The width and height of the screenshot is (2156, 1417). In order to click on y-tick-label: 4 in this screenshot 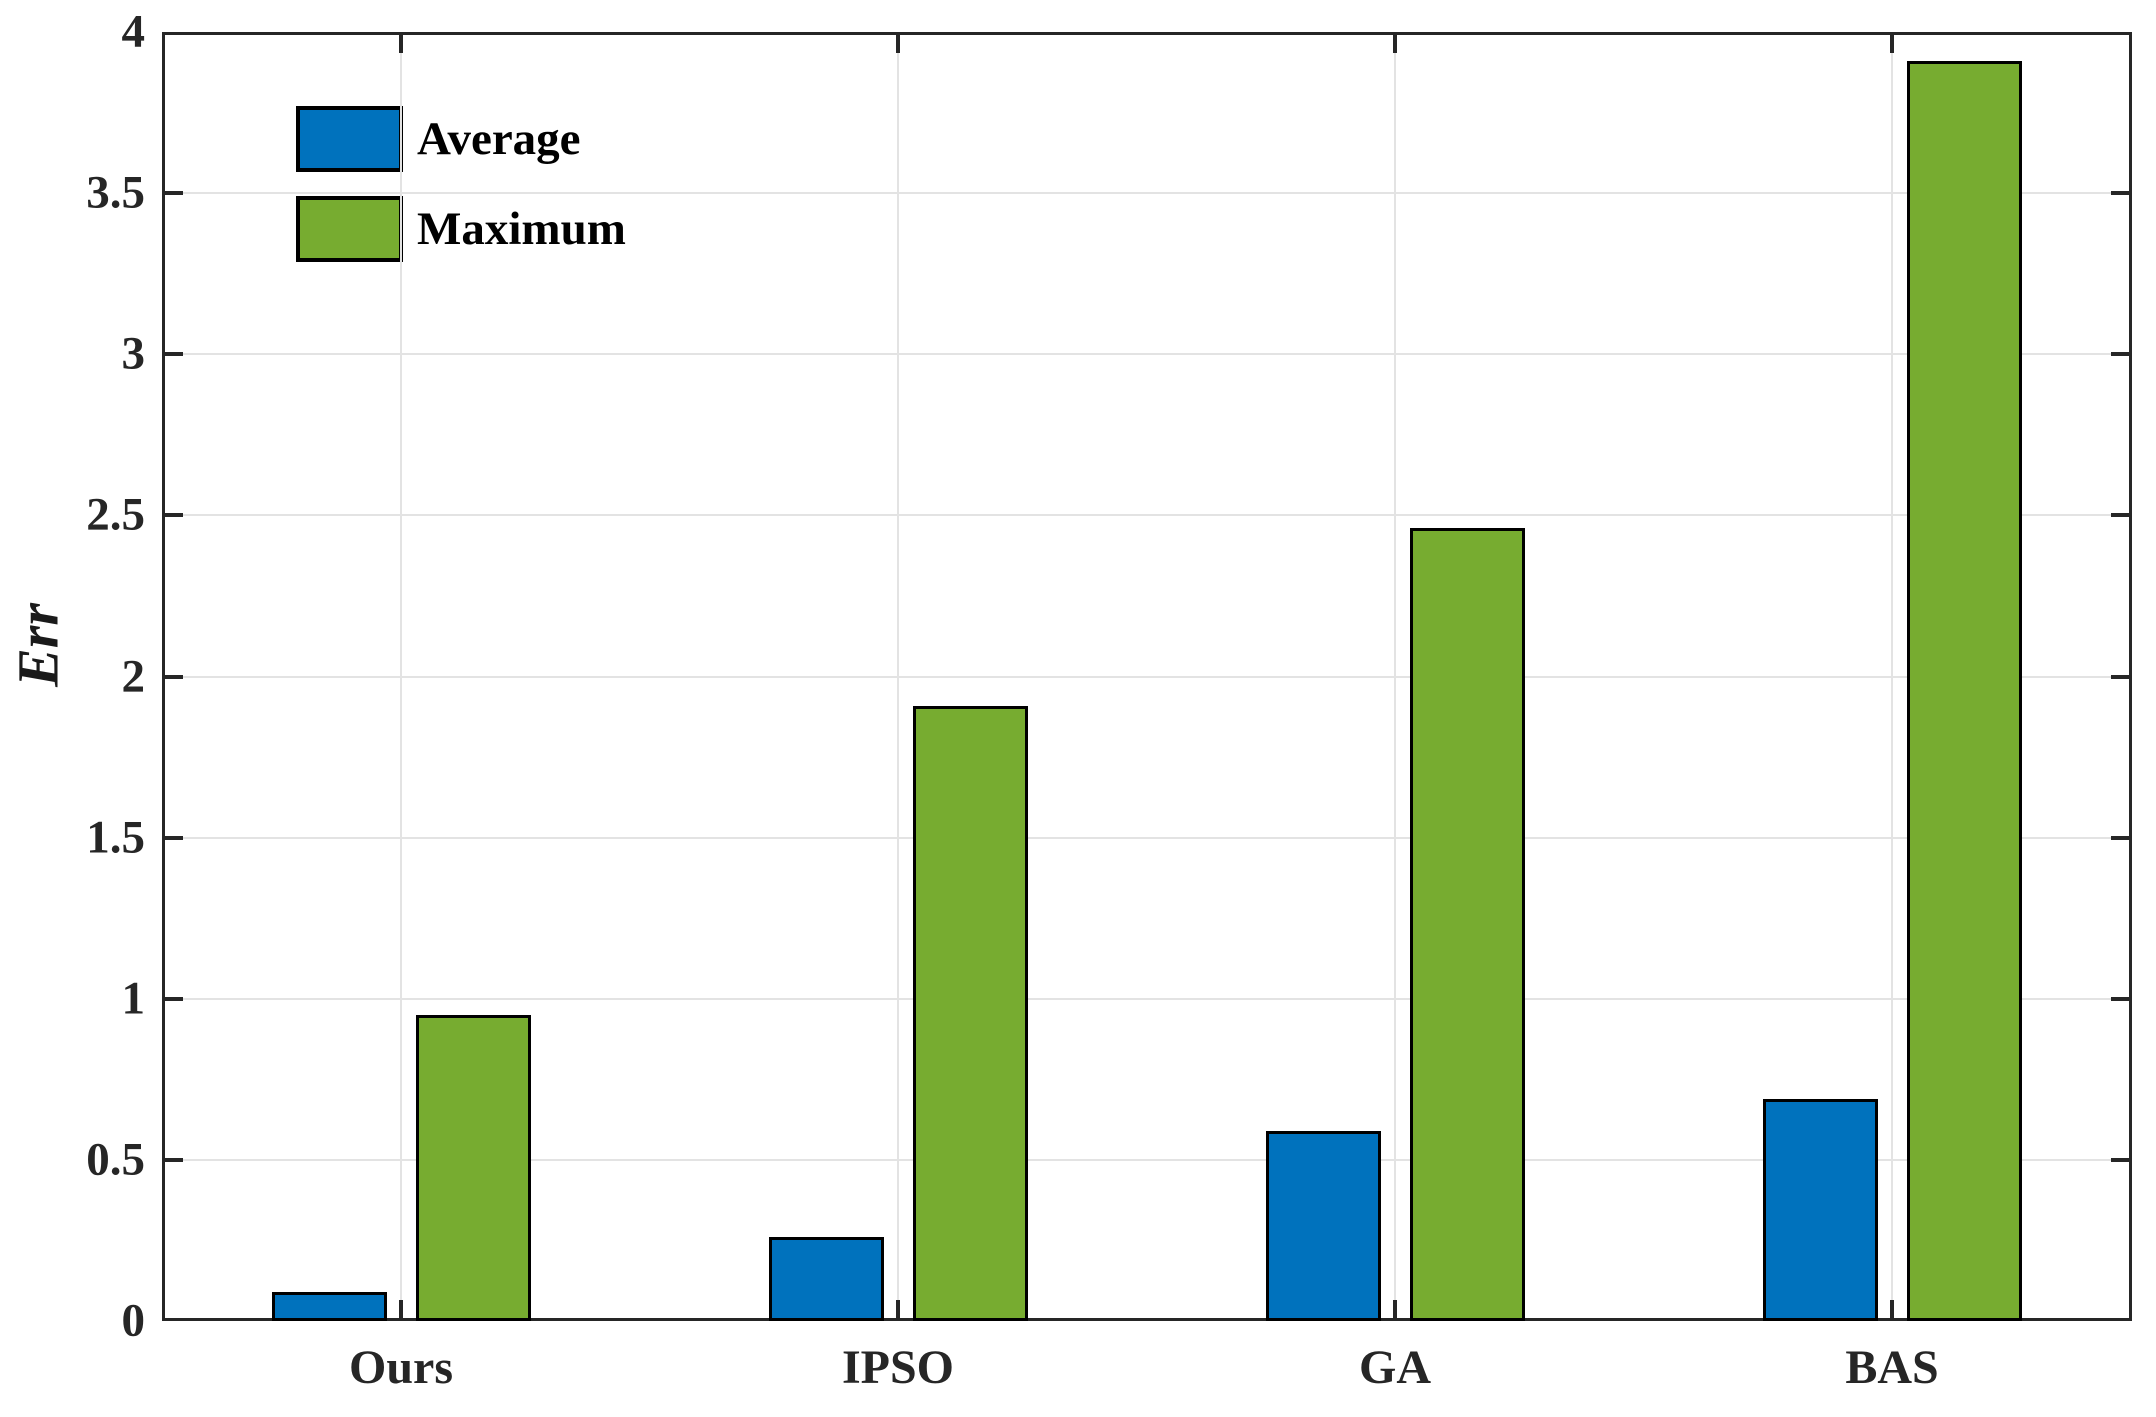, I will do `click(133, 31)`.